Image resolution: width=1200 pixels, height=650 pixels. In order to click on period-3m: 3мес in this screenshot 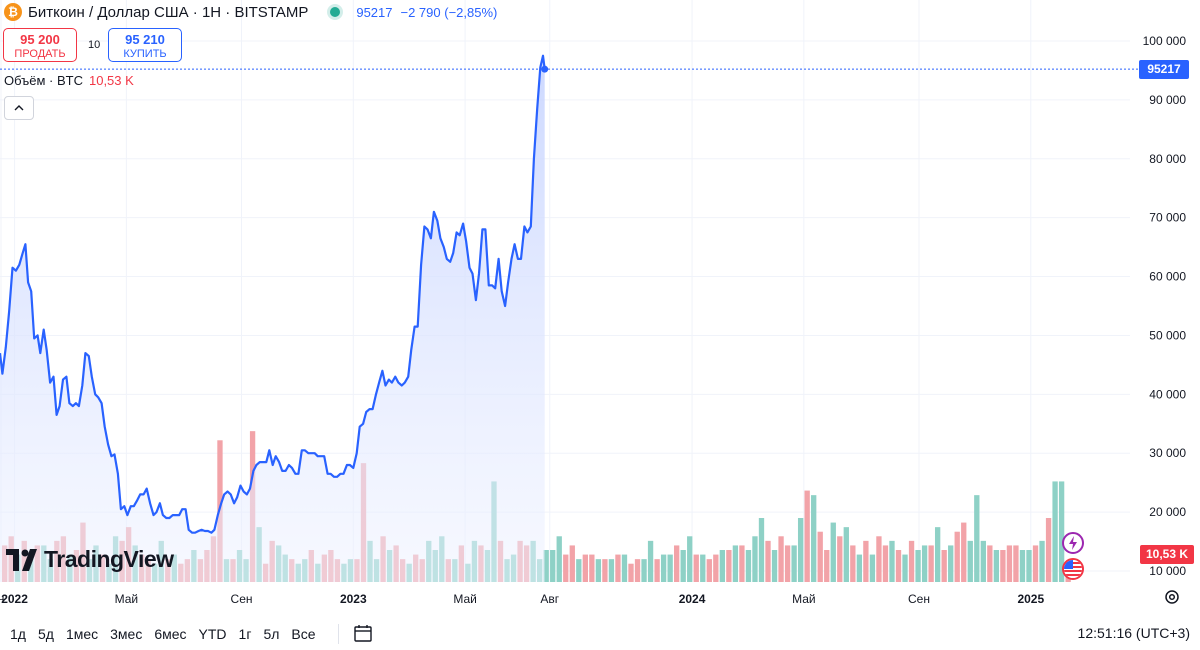, I will do `click(126, 634)`.